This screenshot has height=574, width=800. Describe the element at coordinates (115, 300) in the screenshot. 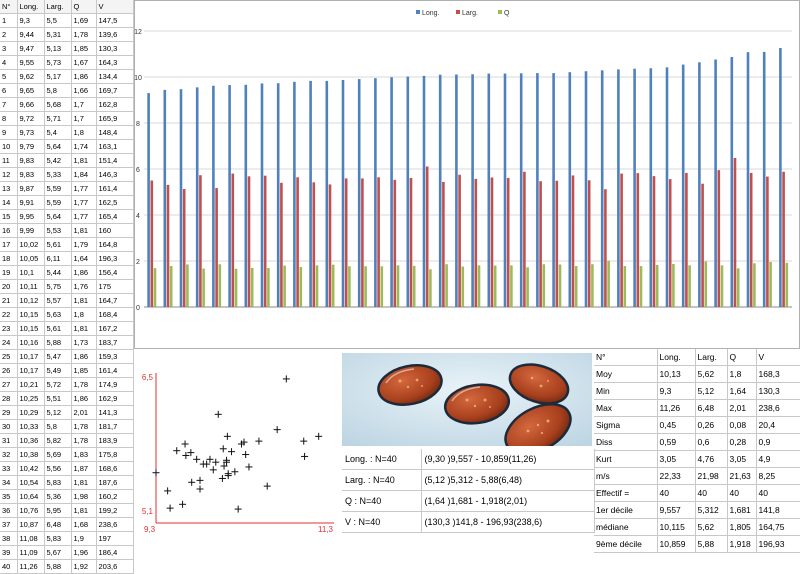

I see `cell-volume: 164,7` at that location.